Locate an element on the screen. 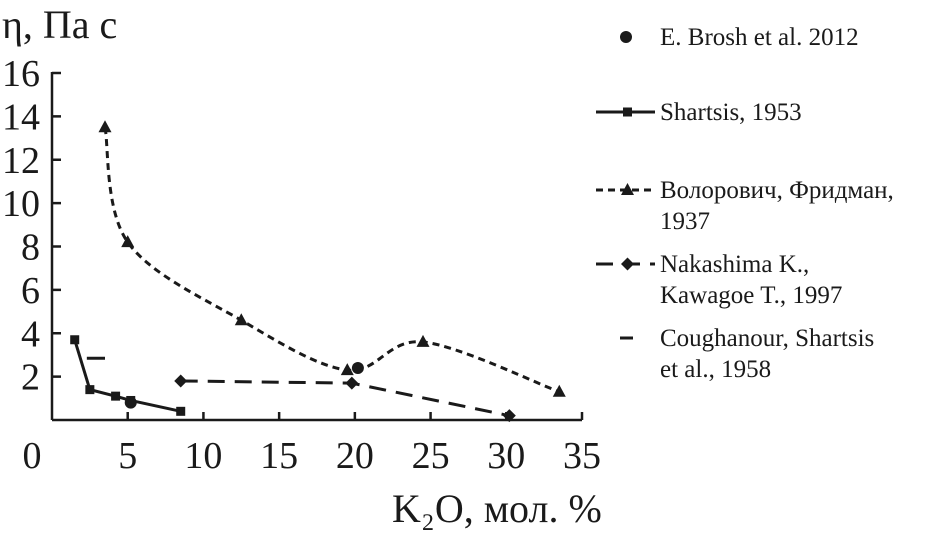 The height and width of the screenshot is (539, 945). legend-item-4-marker is located at coordinates (627, 264).